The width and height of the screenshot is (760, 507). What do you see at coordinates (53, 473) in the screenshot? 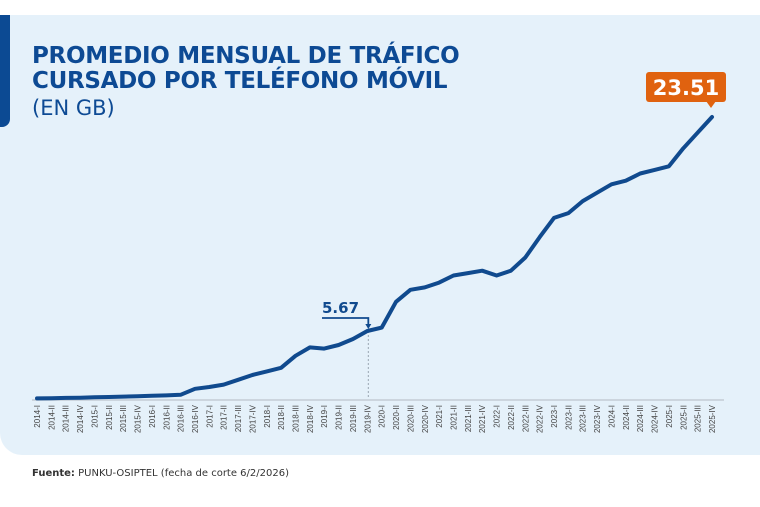
I see `source-label: Fuente:` at bounding box center [53, 473].